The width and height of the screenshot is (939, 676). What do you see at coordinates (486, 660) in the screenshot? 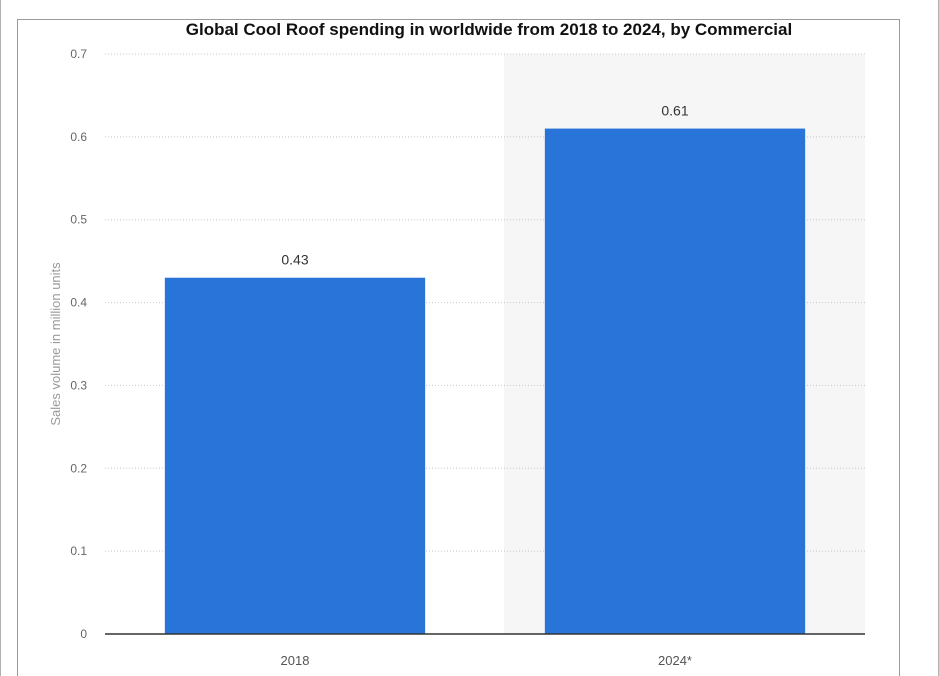
I see `x-axis-ticks: 2018 2024*` at bounding box center [486, 660].